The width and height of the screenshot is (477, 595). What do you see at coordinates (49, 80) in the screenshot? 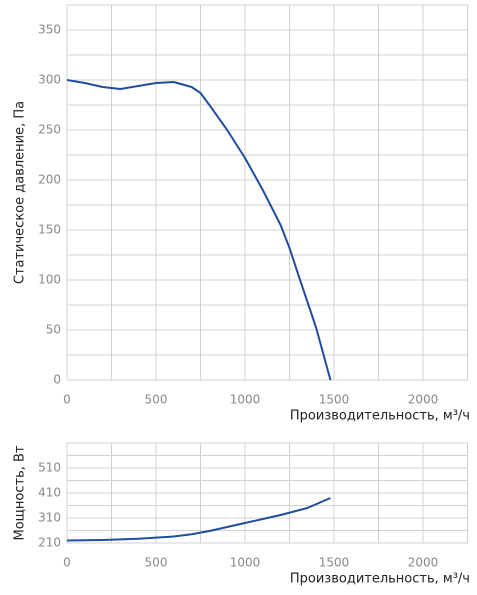
I see `y-tick-label: 300` at bounding box center [49, 80].